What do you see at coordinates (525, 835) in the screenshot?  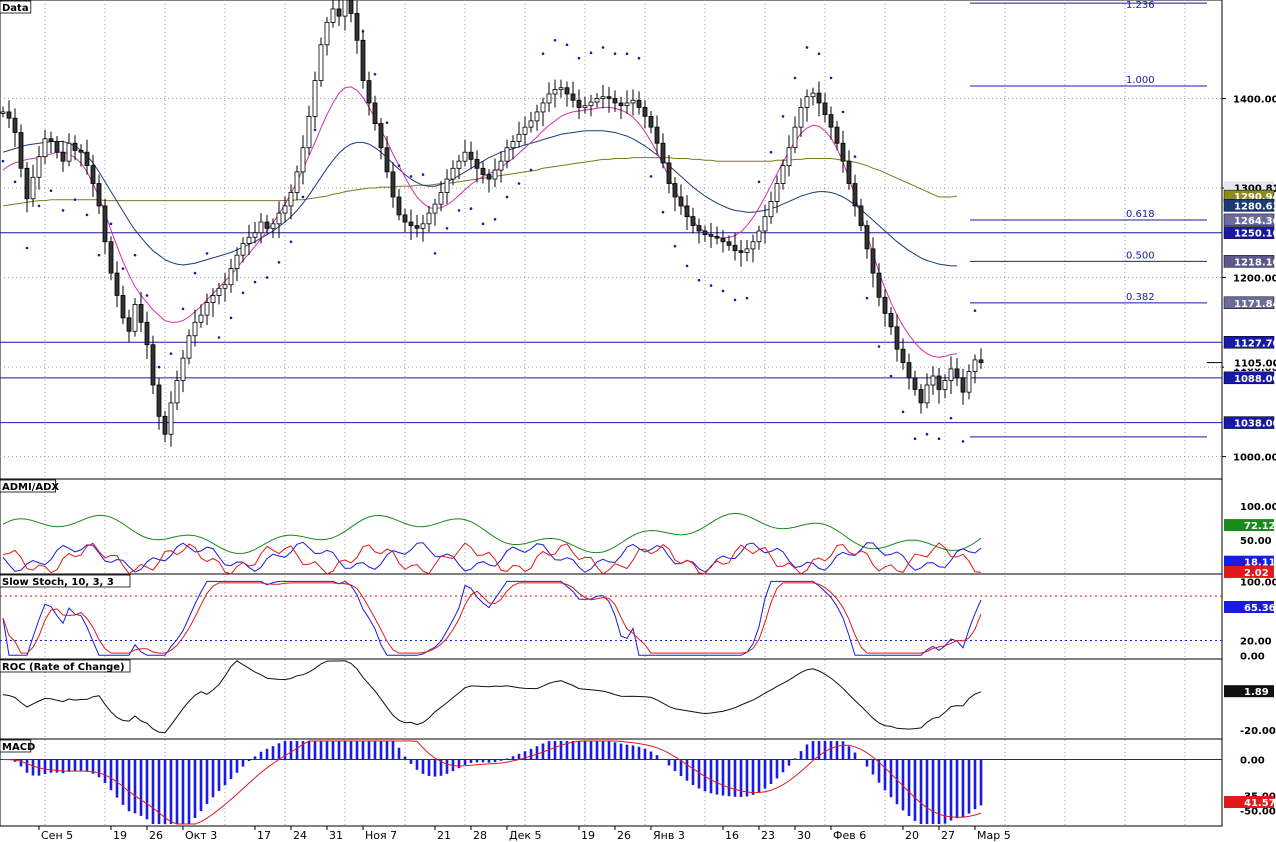 I see `x-tick-label: Дек 5` at bounding box center [525, 835].